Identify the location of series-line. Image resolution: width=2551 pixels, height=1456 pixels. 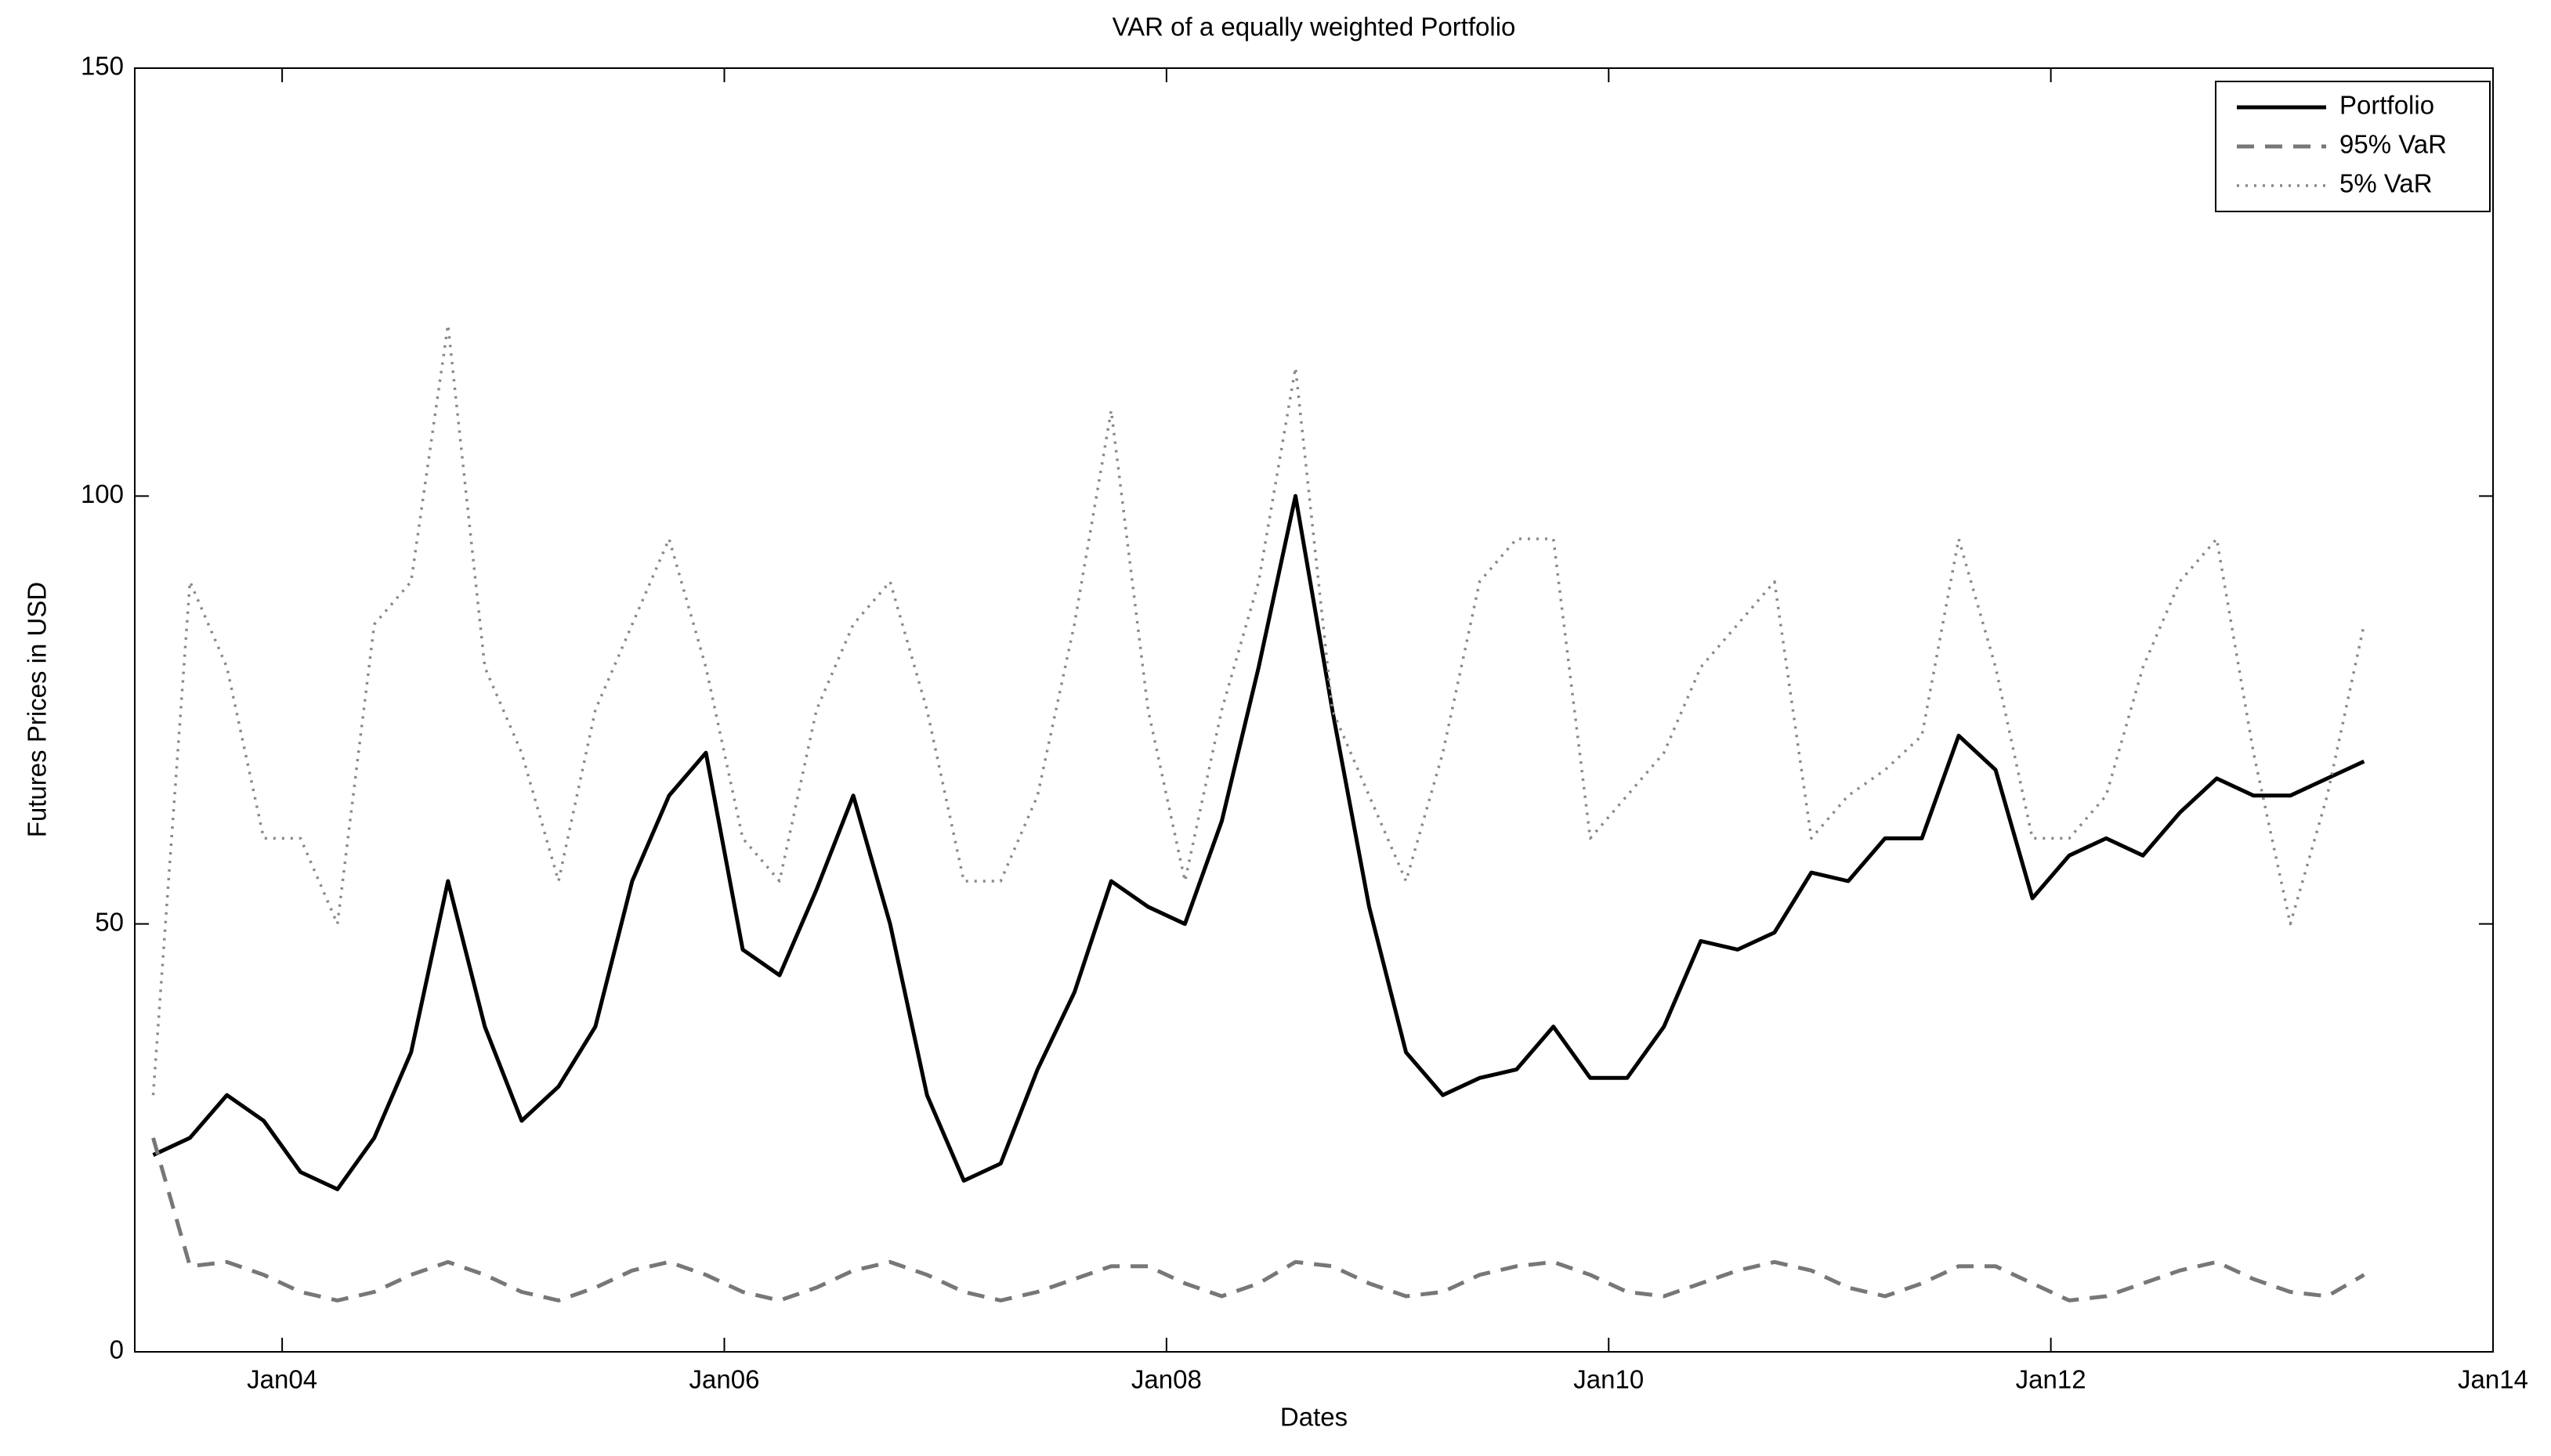
(1258, 1219).